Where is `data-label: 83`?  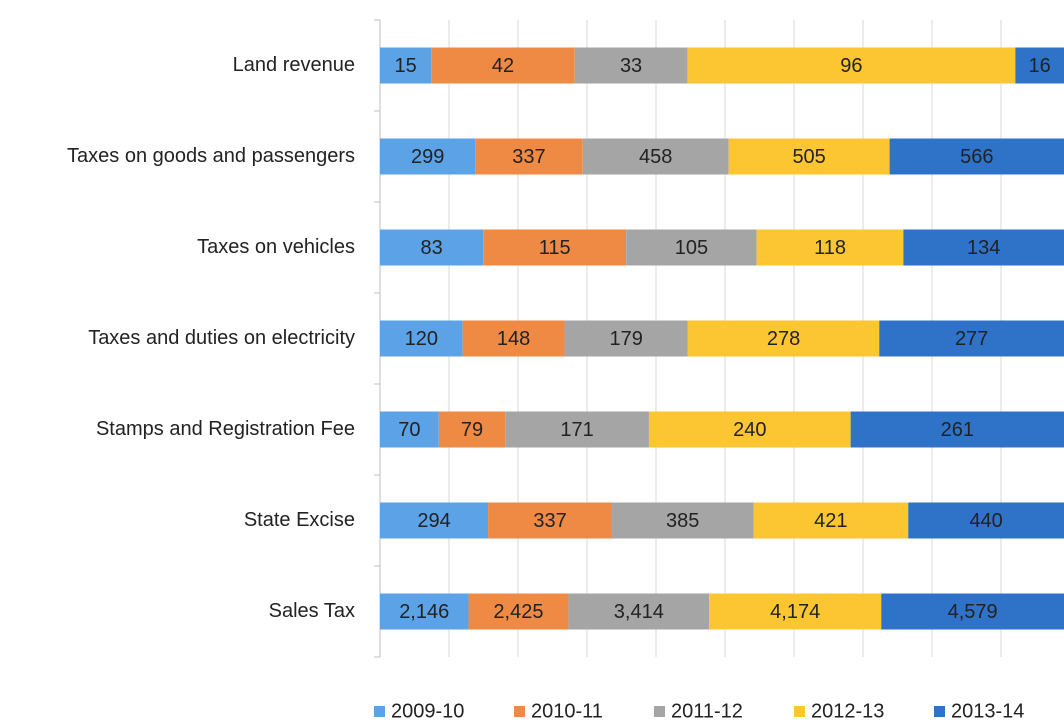
data-label: 83 is located at coordinates (431, 248).